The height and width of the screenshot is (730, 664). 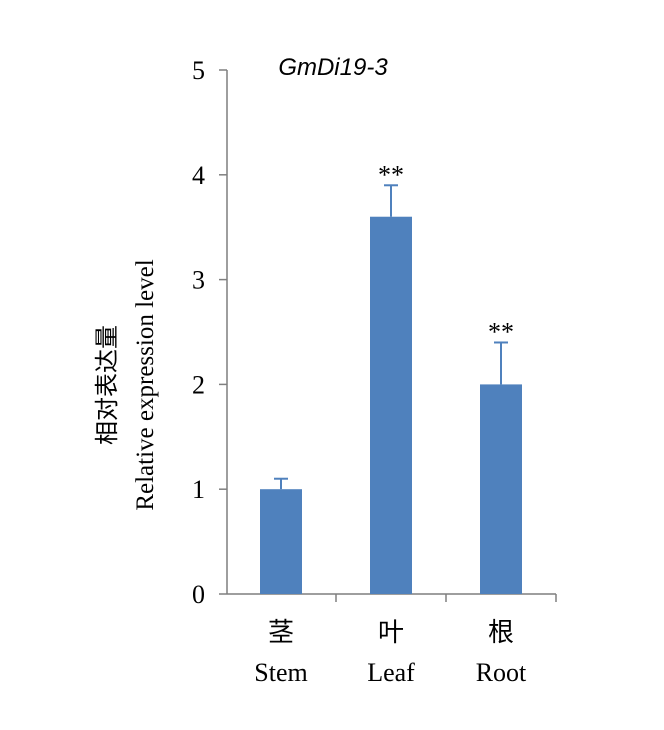 What do you see at coordinates (391, 633) in the screenshot?
I see `x-tick-label-cn: 叶` at bounding box center [391, 633].